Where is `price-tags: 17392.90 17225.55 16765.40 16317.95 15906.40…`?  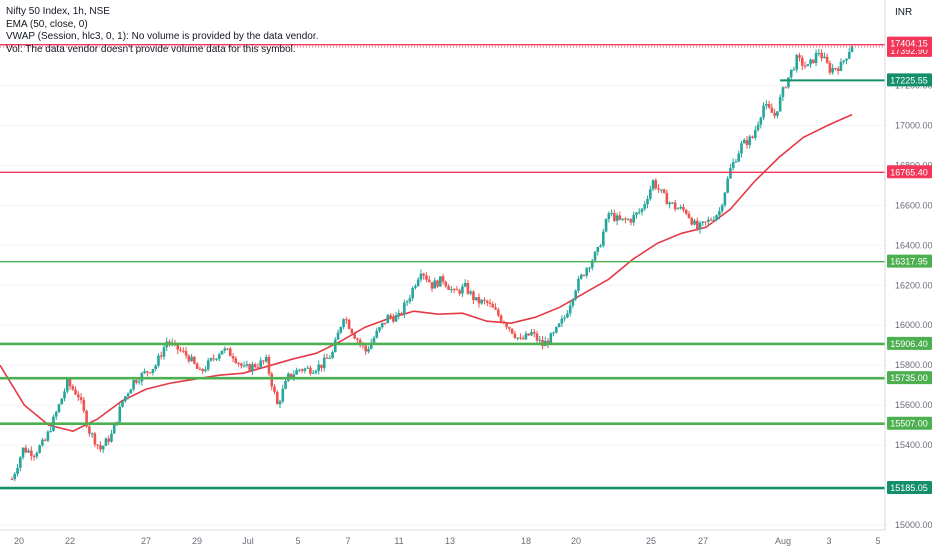 price-tags: 17392.90 17225.55 16765.40 16317.95 15906.40… is located at coordinates (909, 265).